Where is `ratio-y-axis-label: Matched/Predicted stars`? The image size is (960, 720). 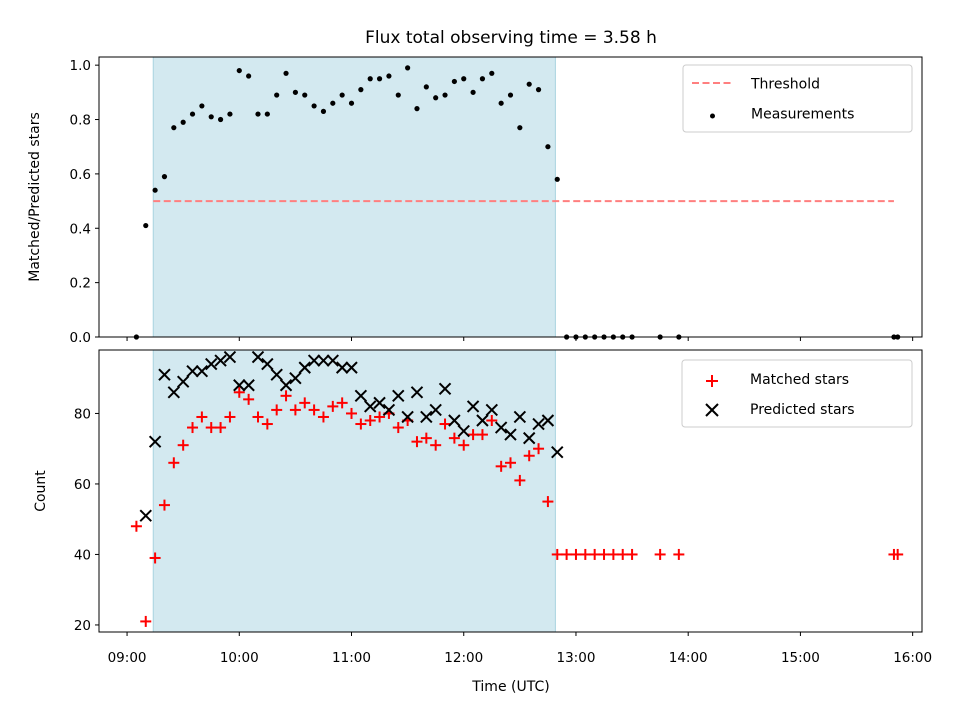 ratio-y-axis-label: Matched/Predicted stars is located at coordinates (35, 197).